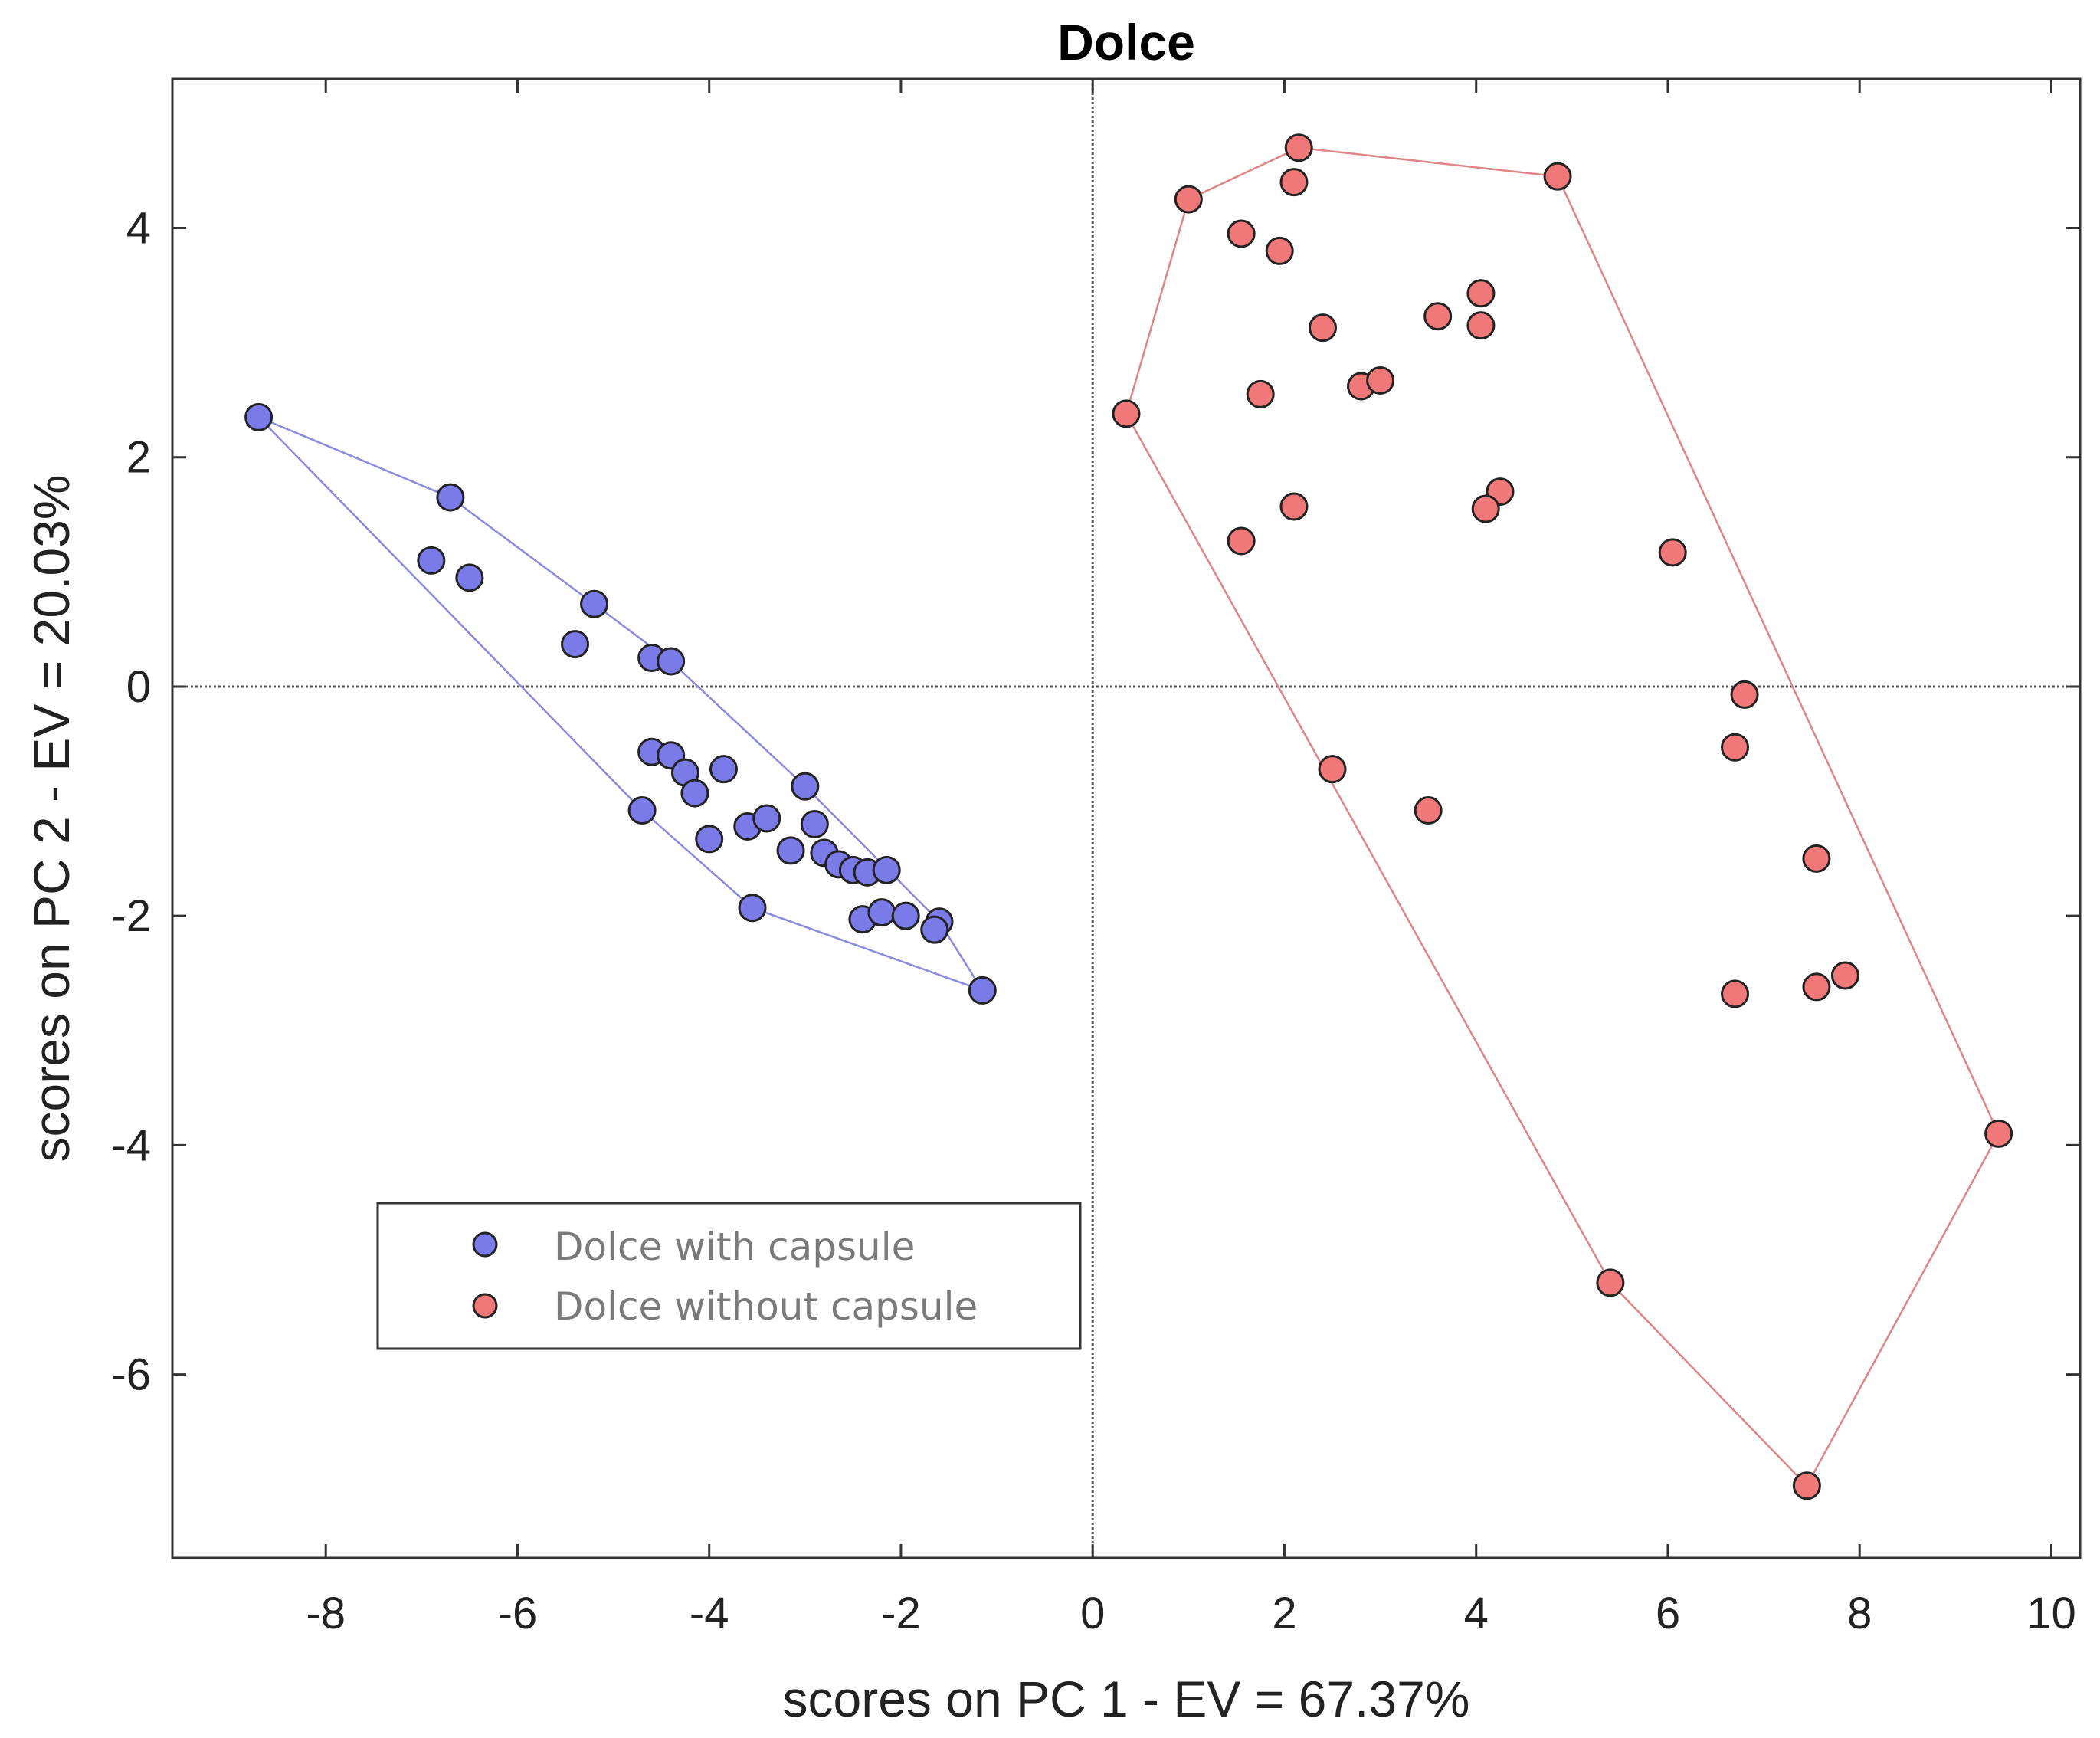 The image size is (2100, 1738). Describe the element at coordinates (139, 458) in the screenshot. I see `y-tick-label: 2` at that location.